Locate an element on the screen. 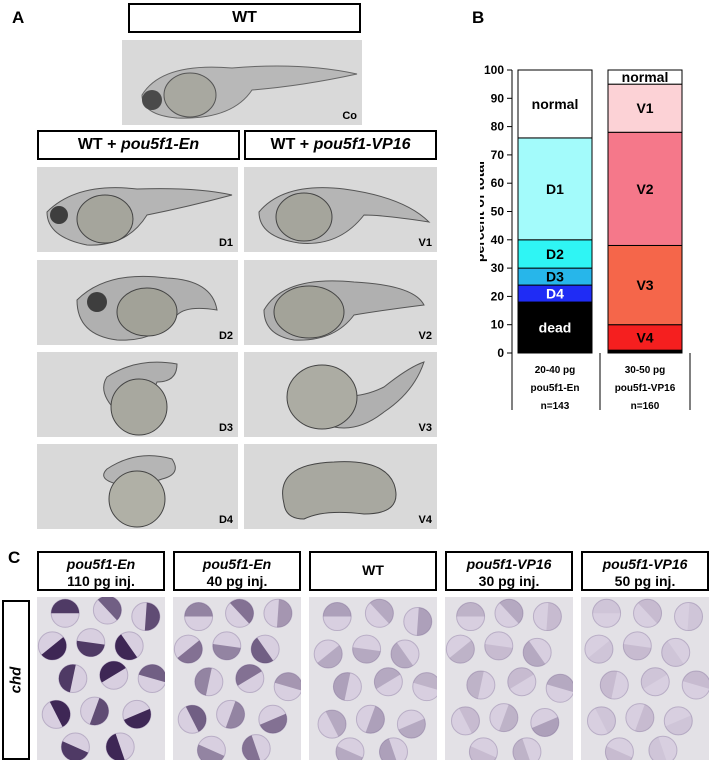 This screenshot has height=777, width=710. col-header-1-line1: pou5f1-En is located at coordinates (101, 564).